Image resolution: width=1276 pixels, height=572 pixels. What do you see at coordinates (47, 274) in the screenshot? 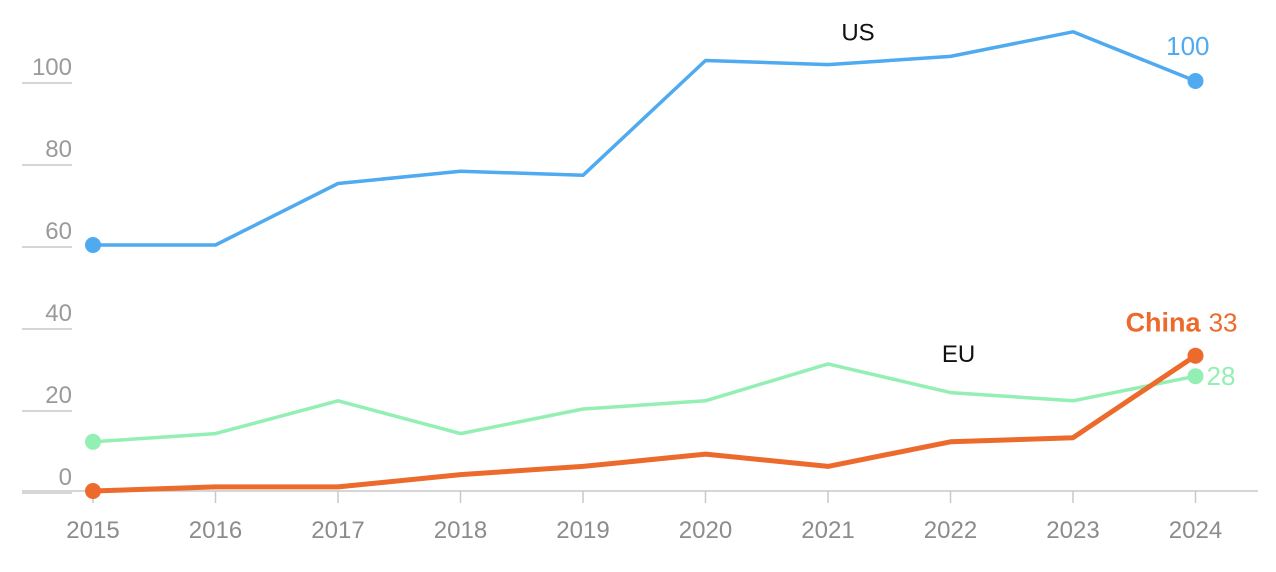
I see `y-axis: 0 20 40 60 80 100` at bounding box center [47, 274].